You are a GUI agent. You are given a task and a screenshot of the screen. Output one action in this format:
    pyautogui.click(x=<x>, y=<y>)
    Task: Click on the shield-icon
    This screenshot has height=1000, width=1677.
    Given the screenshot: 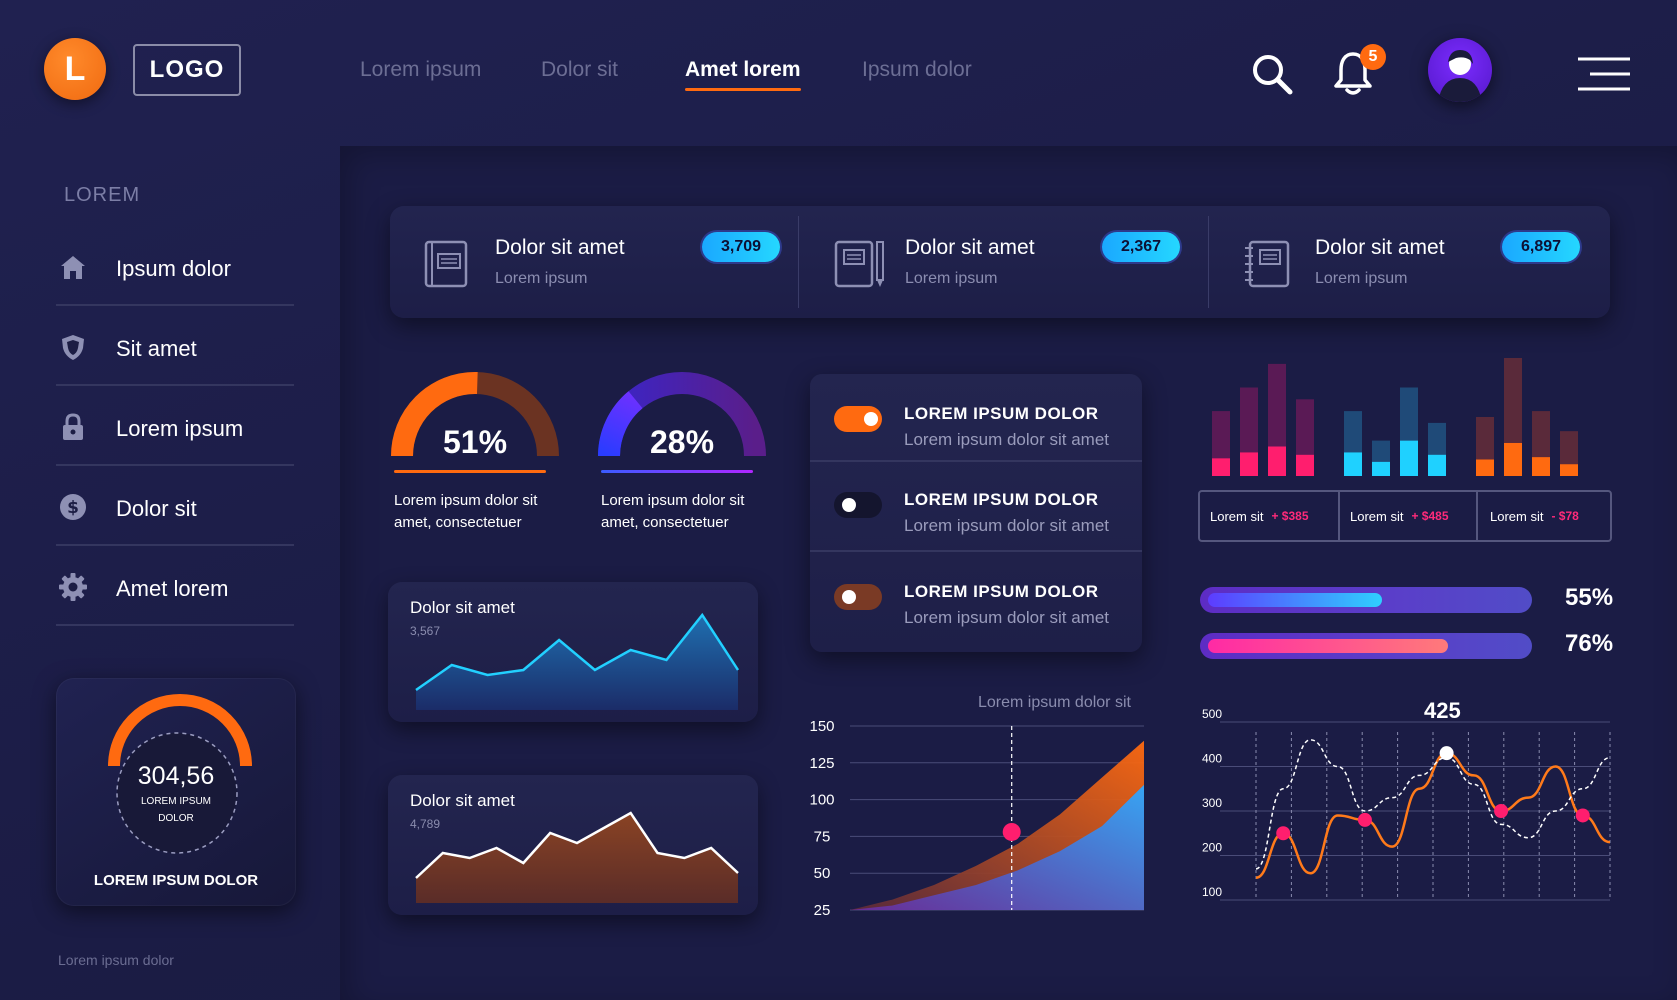 What is the action you would take?
    pyautogui.click(x=73, y=347)
    